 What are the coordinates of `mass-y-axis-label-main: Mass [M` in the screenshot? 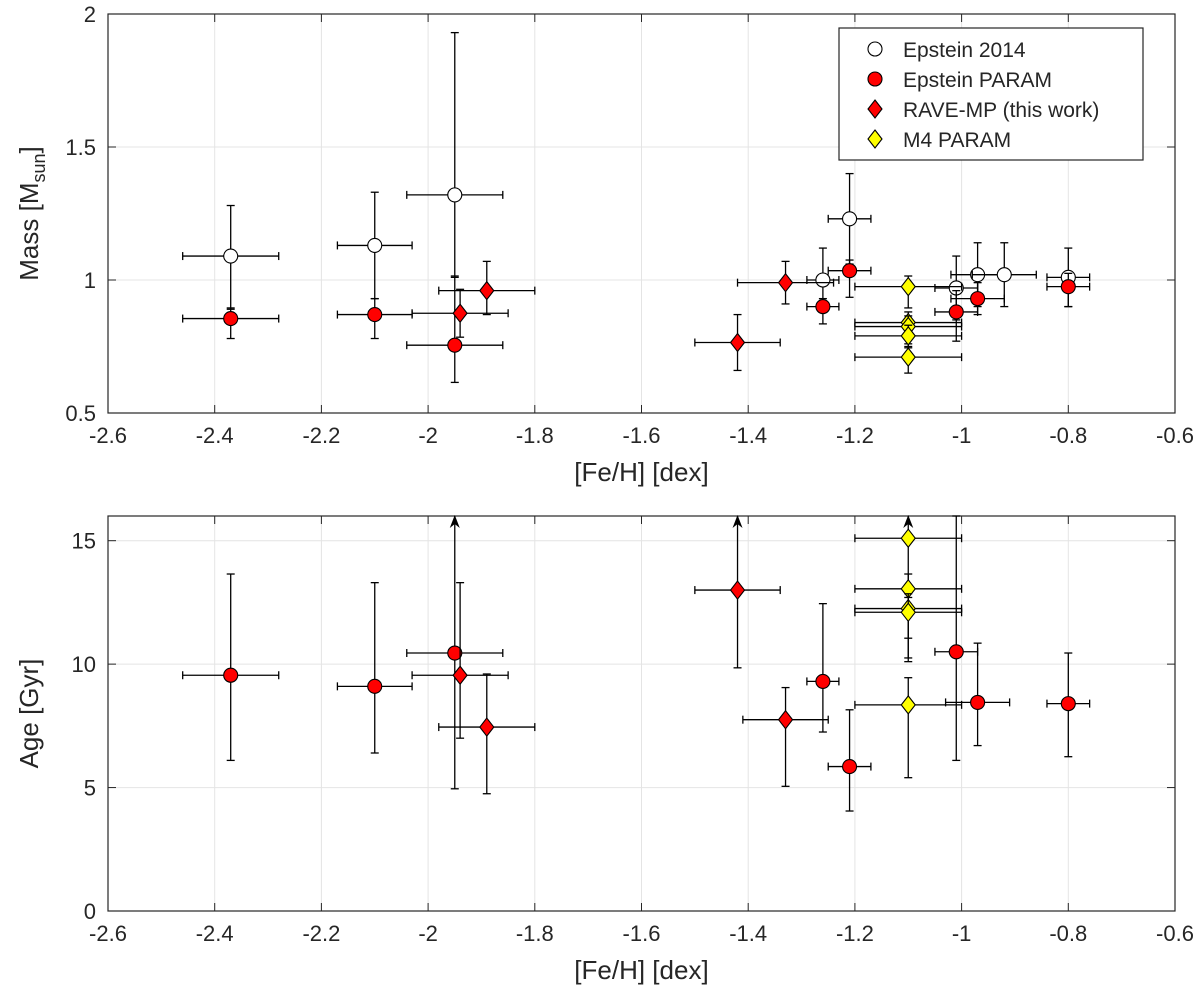 It's located at (29, 232).